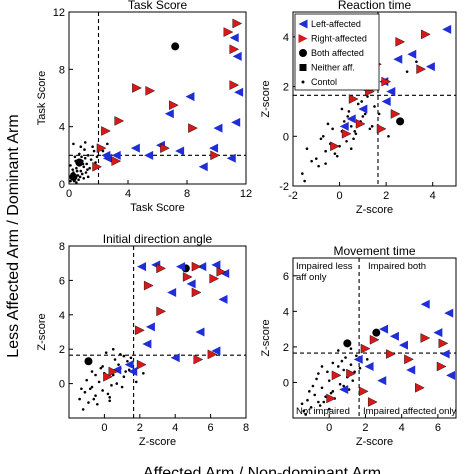 The height and width of the screenshot is (474, 474). I want to click on x-tick-label: 12, so click(246, 194).